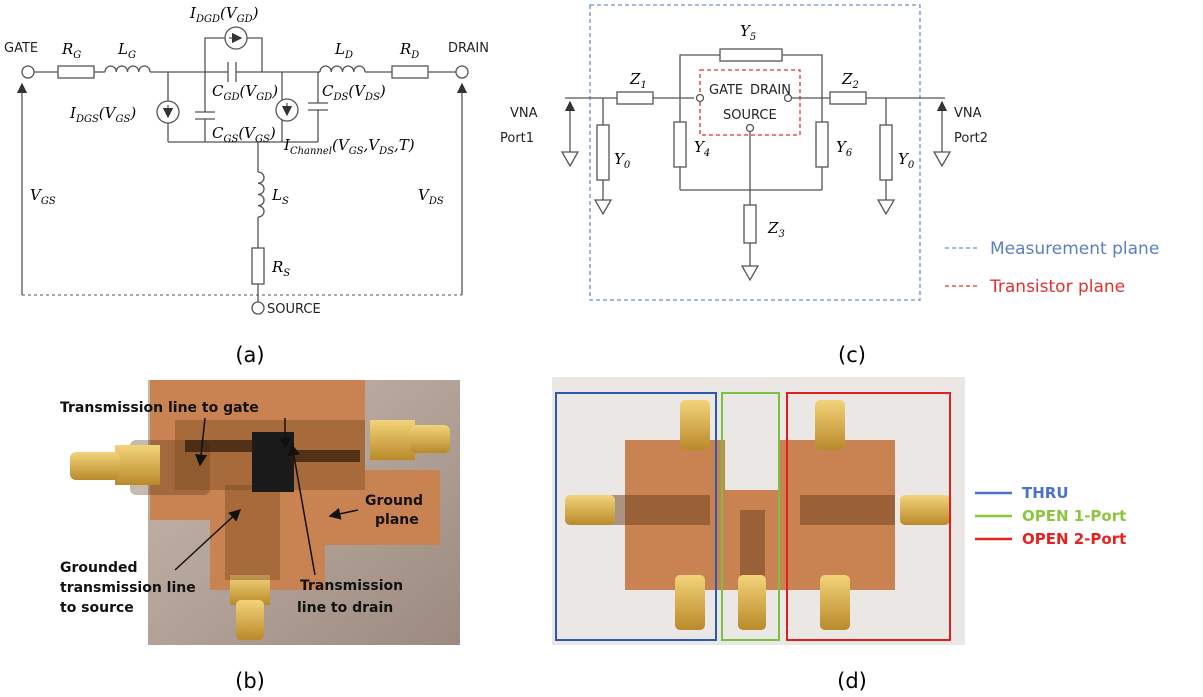 The height and width of the screenshot is (697, 1203). What do you see at coordinates (971, 138) in the screenshot?
I see `label: Port2` at bounding box center [971, 138].